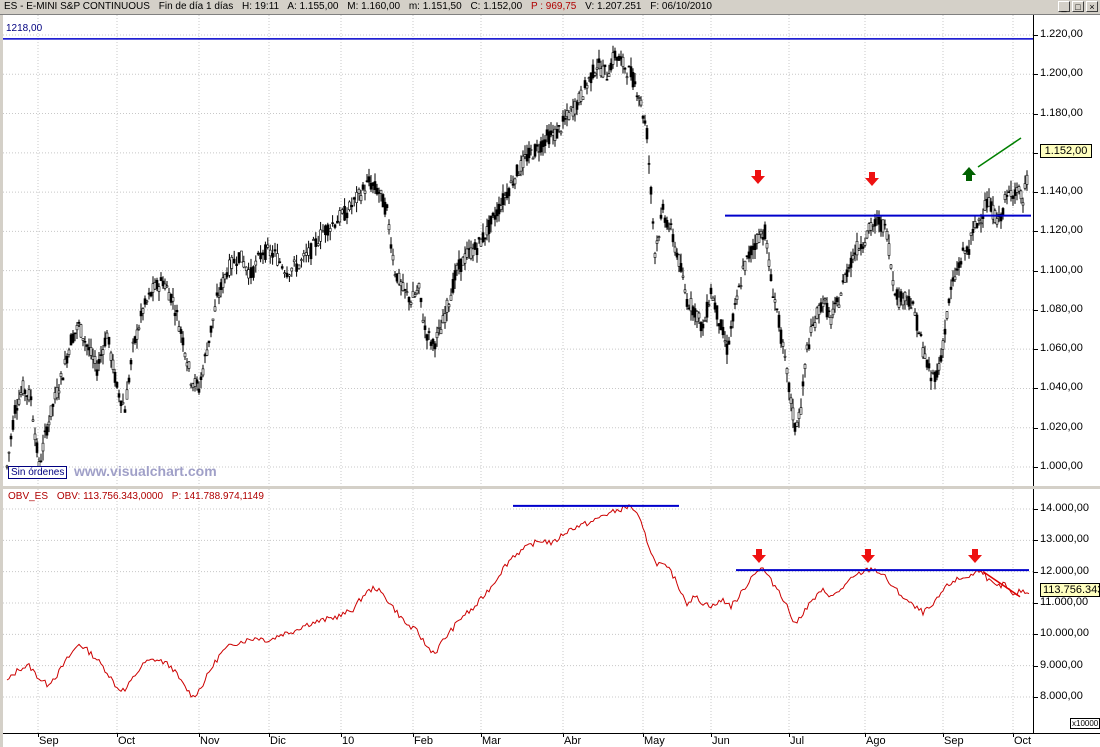 Image resolution: width=1100 pixels, height=747 pixels. What do you see at coordinates (1078, 6) in the screenshot?
I see `maximize-button: □` at bounding box center [1078, 6].